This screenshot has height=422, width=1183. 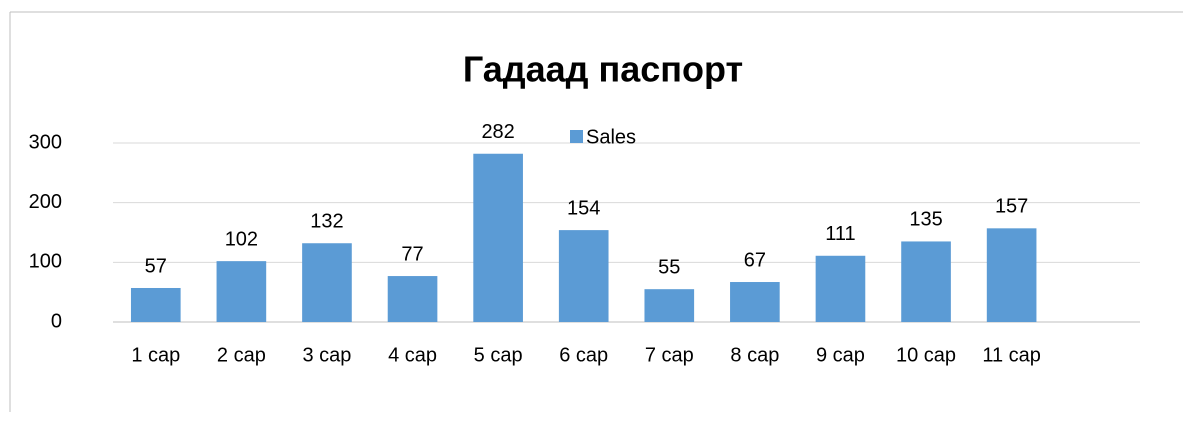 I want to click on data-label: 57, so click(x=156, y=266).